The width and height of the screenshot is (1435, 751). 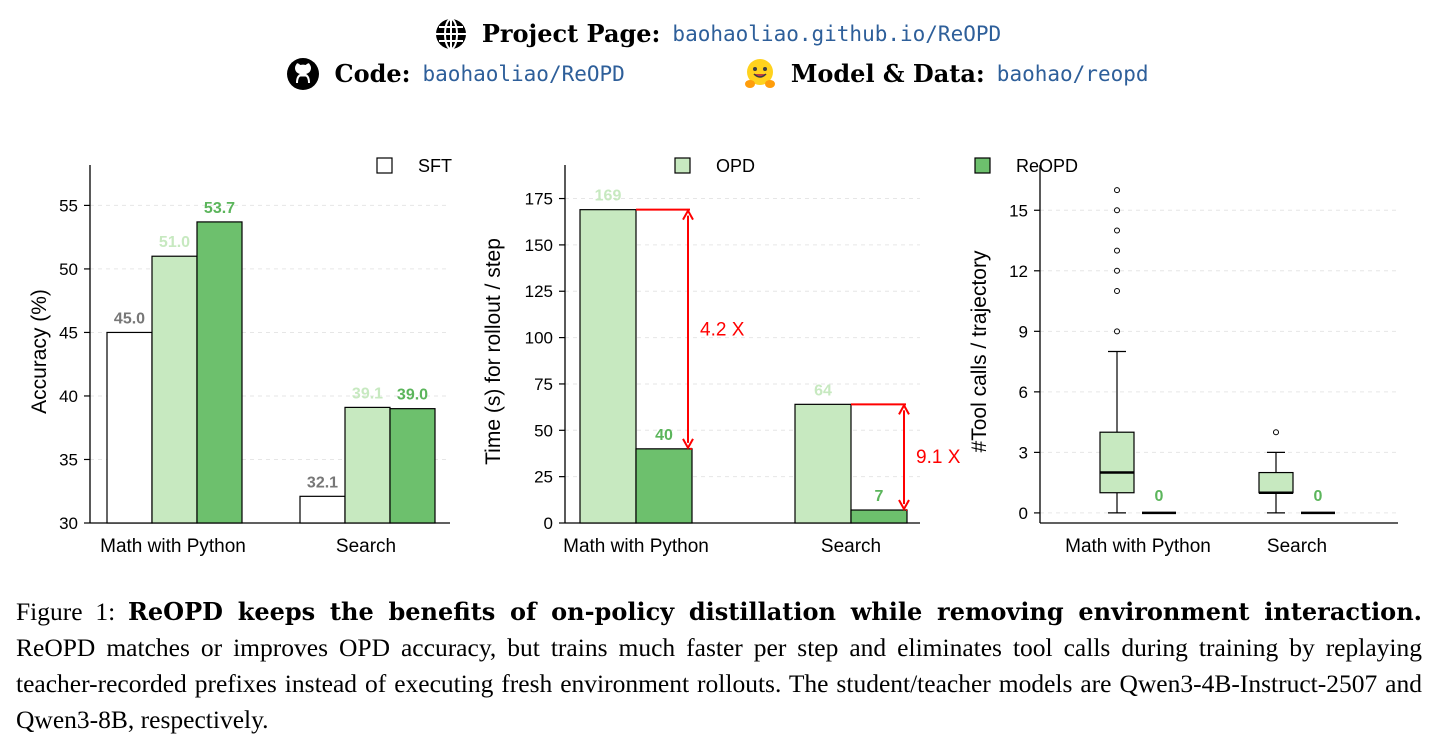 What do you see at coordinates (543, 384) in the screenshot?
I see `y-tick-label: 75` at bounding box center [543, 384].